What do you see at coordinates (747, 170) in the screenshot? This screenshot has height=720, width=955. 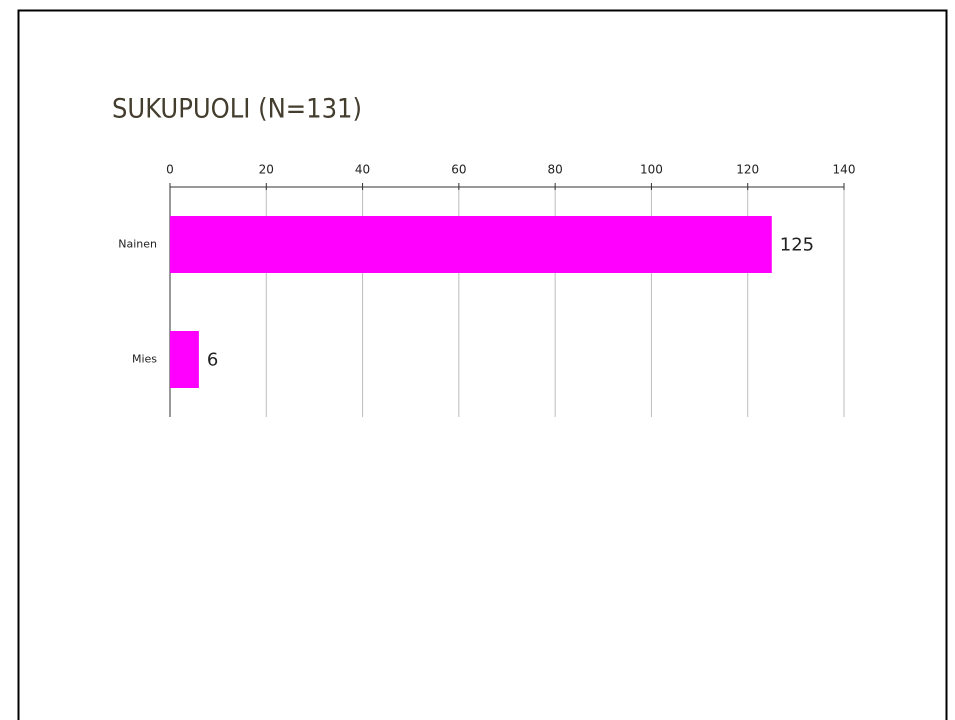 I see `x-tick-label: 120` at bounding box center [747, 170].